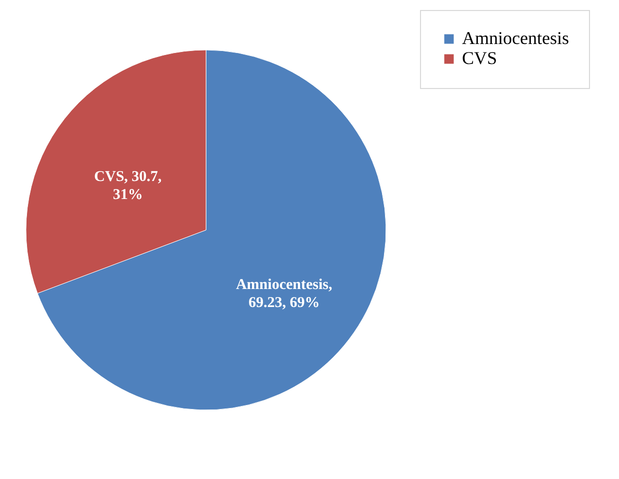 The width and height of the screenshot is (619, 479). I want to click on legend-label: CVS, so click(480, 58).